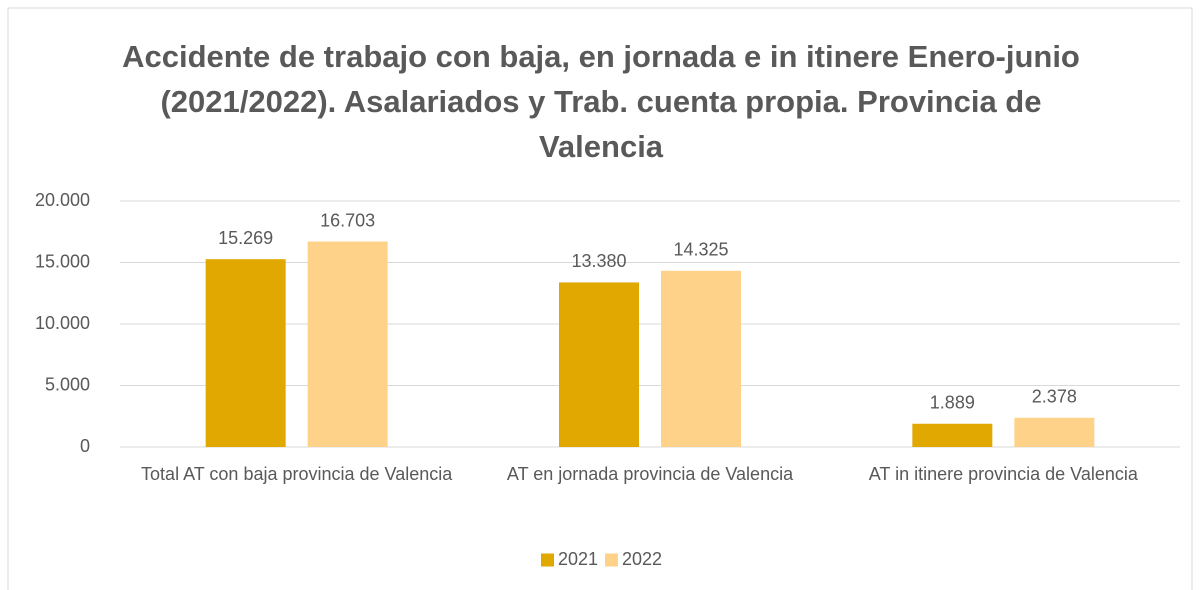 The width and height of the screenshot is (1202, 590). What do you see at coordinates (85, 446) in the screenshot?
I see `y-tick-label: 0` at bounding box center [85, 446].